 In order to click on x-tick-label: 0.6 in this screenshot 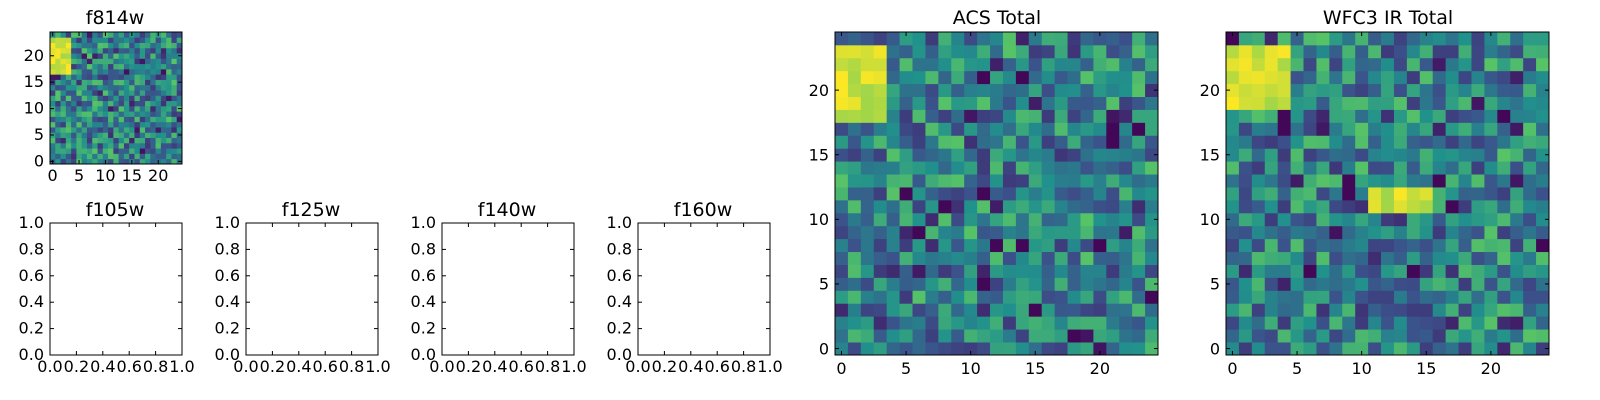, I will do `click(324, 366)`.